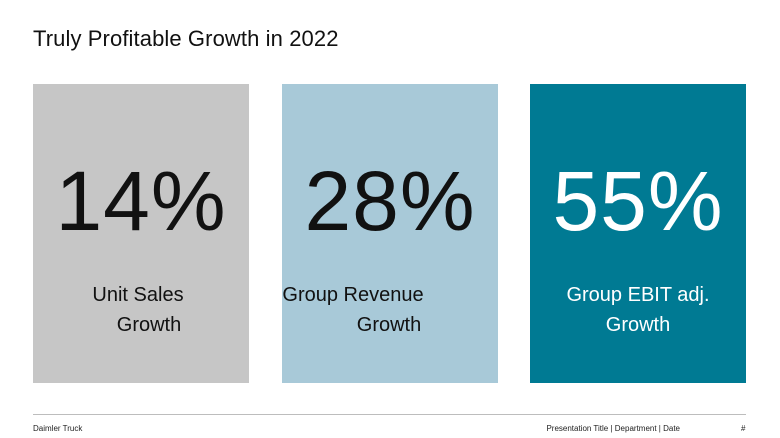 This screenshot has width=780, height=438. Describe the element at coordinates (389, 414) in the screenshot. I see `footer-divider` at that location.